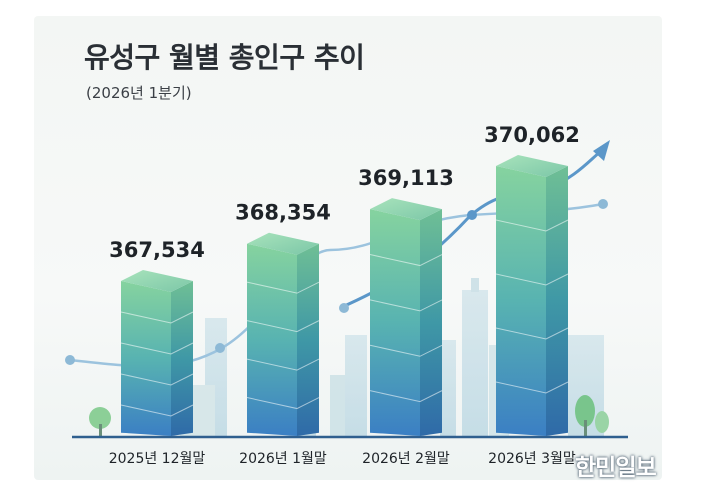 This screenshot has width=702, height=495. Describe the element at coordinates (139, 93) in the screenshot. I see `chart-subtitle: (2026년 1분기)` at that location.